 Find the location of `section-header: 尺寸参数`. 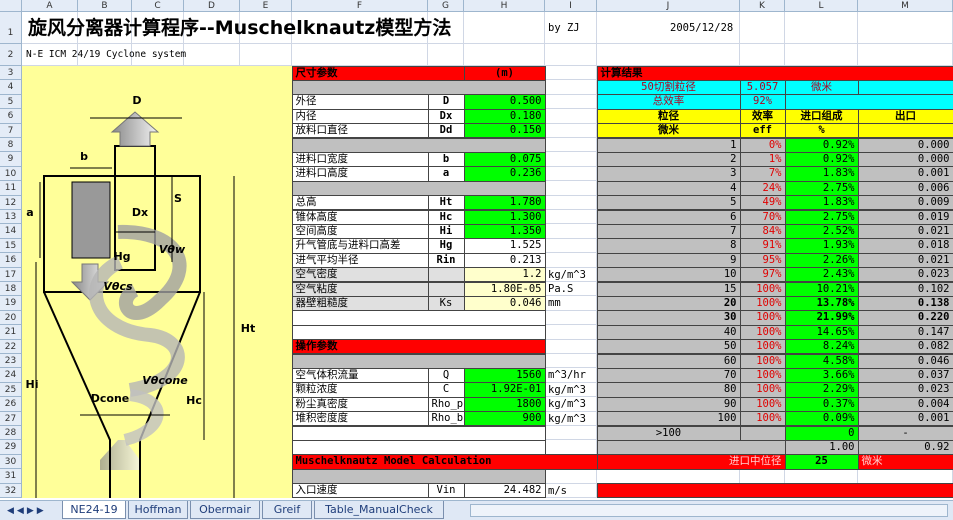

section-header: 尺寸参数 is located at coordinates (378, 73).